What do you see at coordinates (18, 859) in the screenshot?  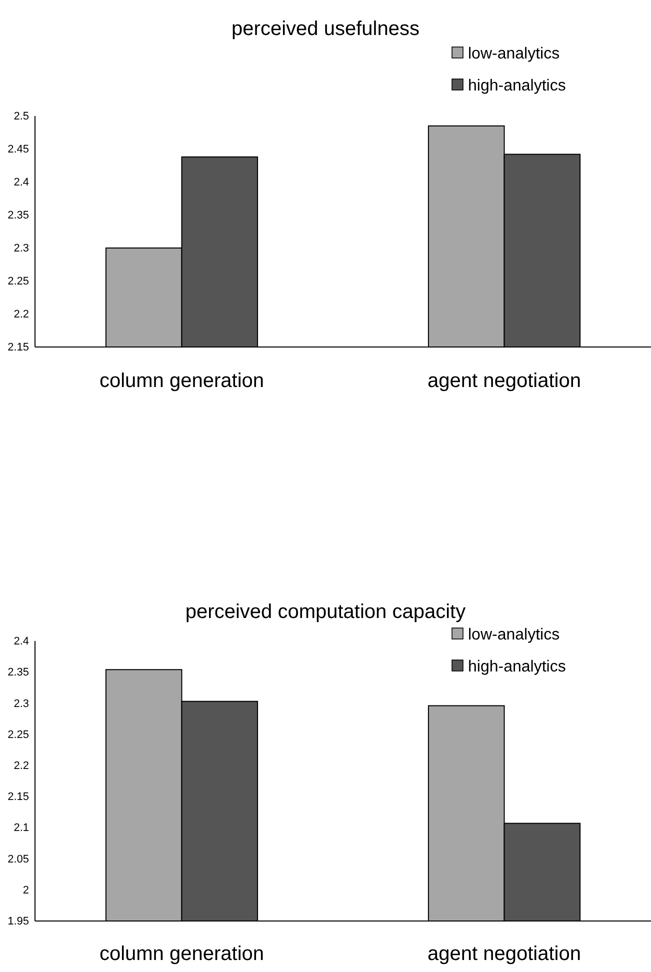 I see `y-tick-label: 2.05` at bounding box center [18, 859].